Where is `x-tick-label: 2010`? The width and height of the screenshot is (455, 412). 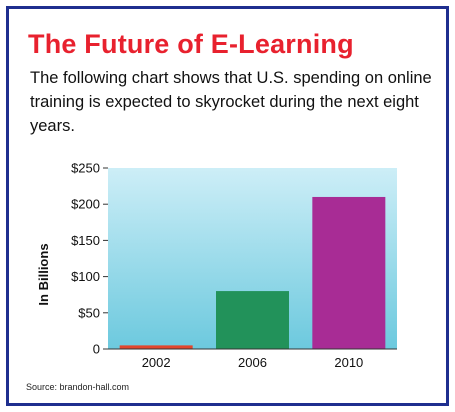 x-tick-label: 2010 is located at coordinates (348, 362).